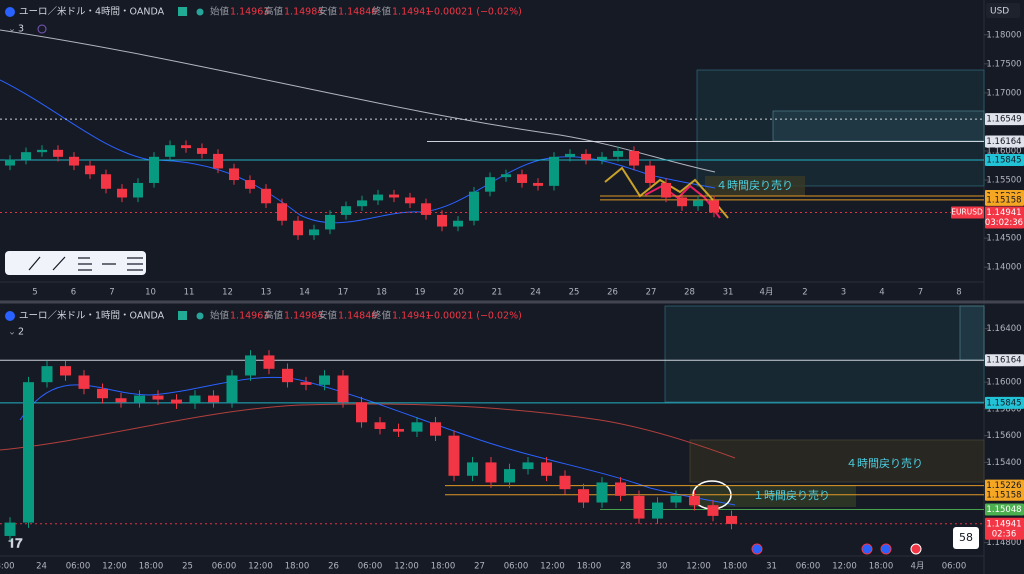 This screenshot has width=1024, height=574. I want to click on time-tick-label: 30, so click(662, 567).